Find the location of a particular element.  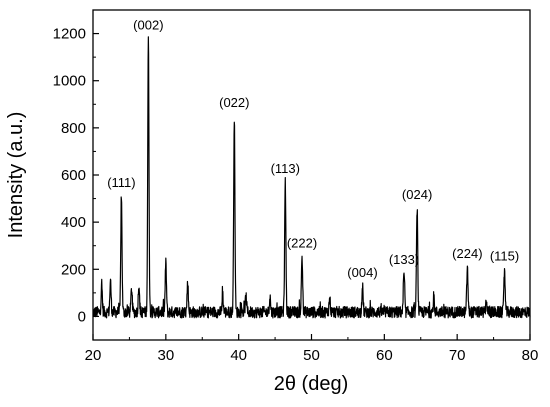

x-tick-label: 20 is located at coordinates (93, 355).